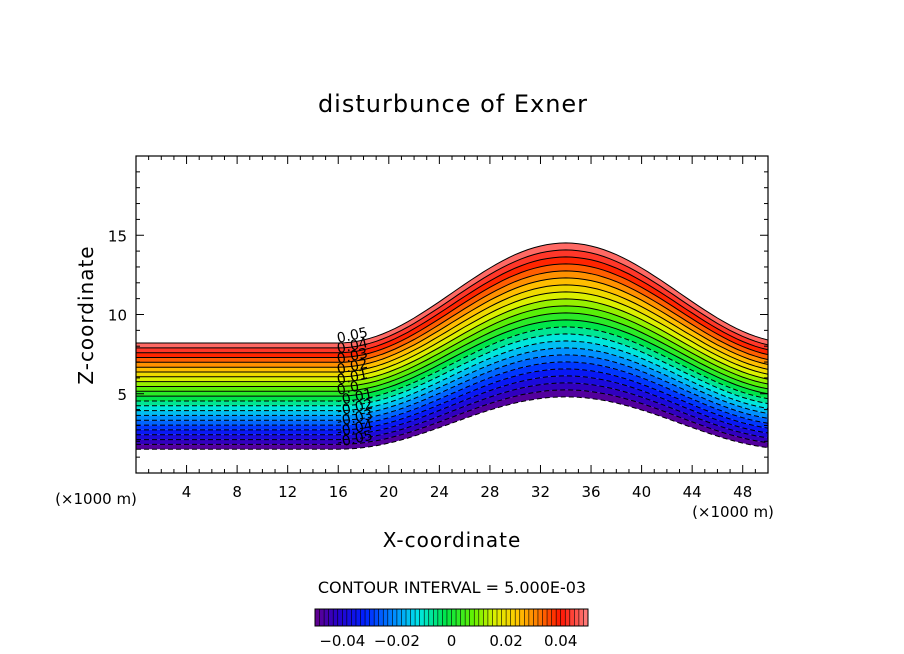 This screenshot has height=654, width=904. What do you see at coordinates (452, 641) in the screenshot?
I see `colorbar-tick-label: 0` at bounding box center [452, 641].